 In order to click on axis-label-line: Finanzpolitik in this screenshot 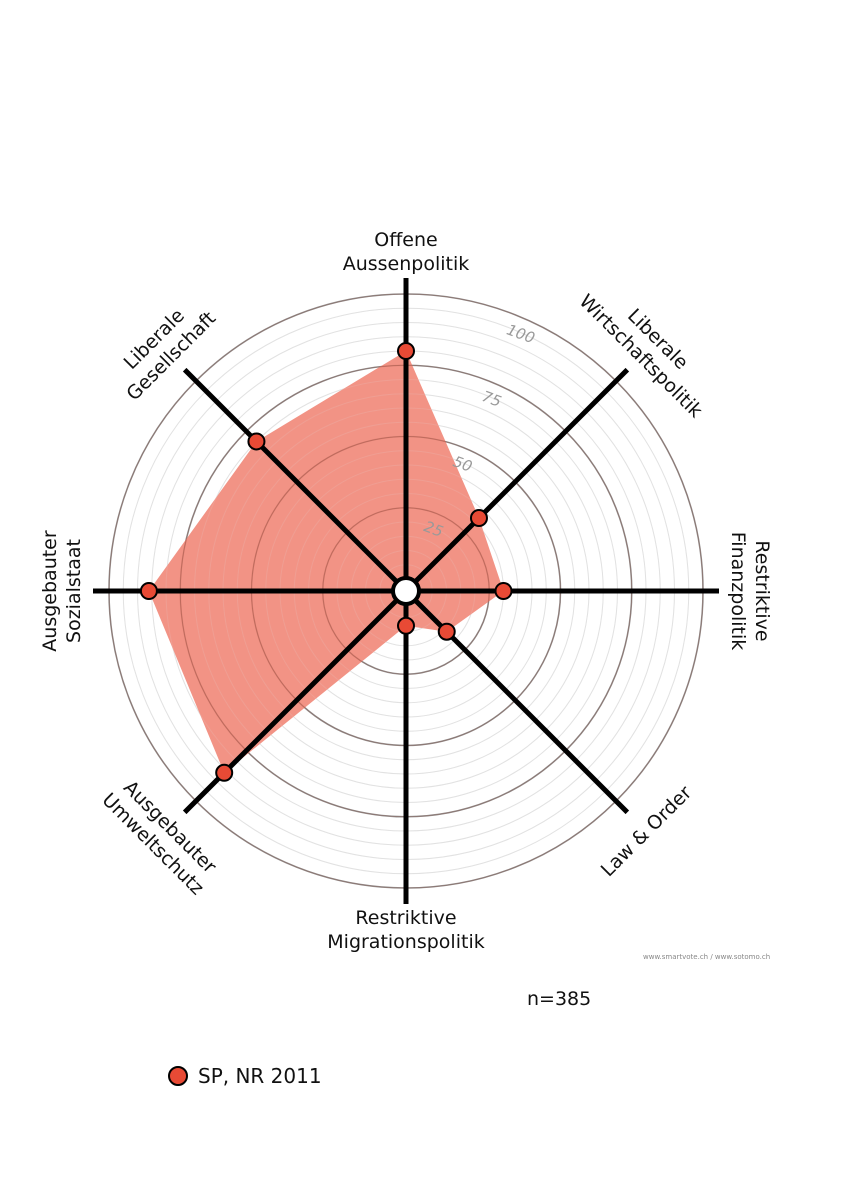, I will do `click(738, 591)`.